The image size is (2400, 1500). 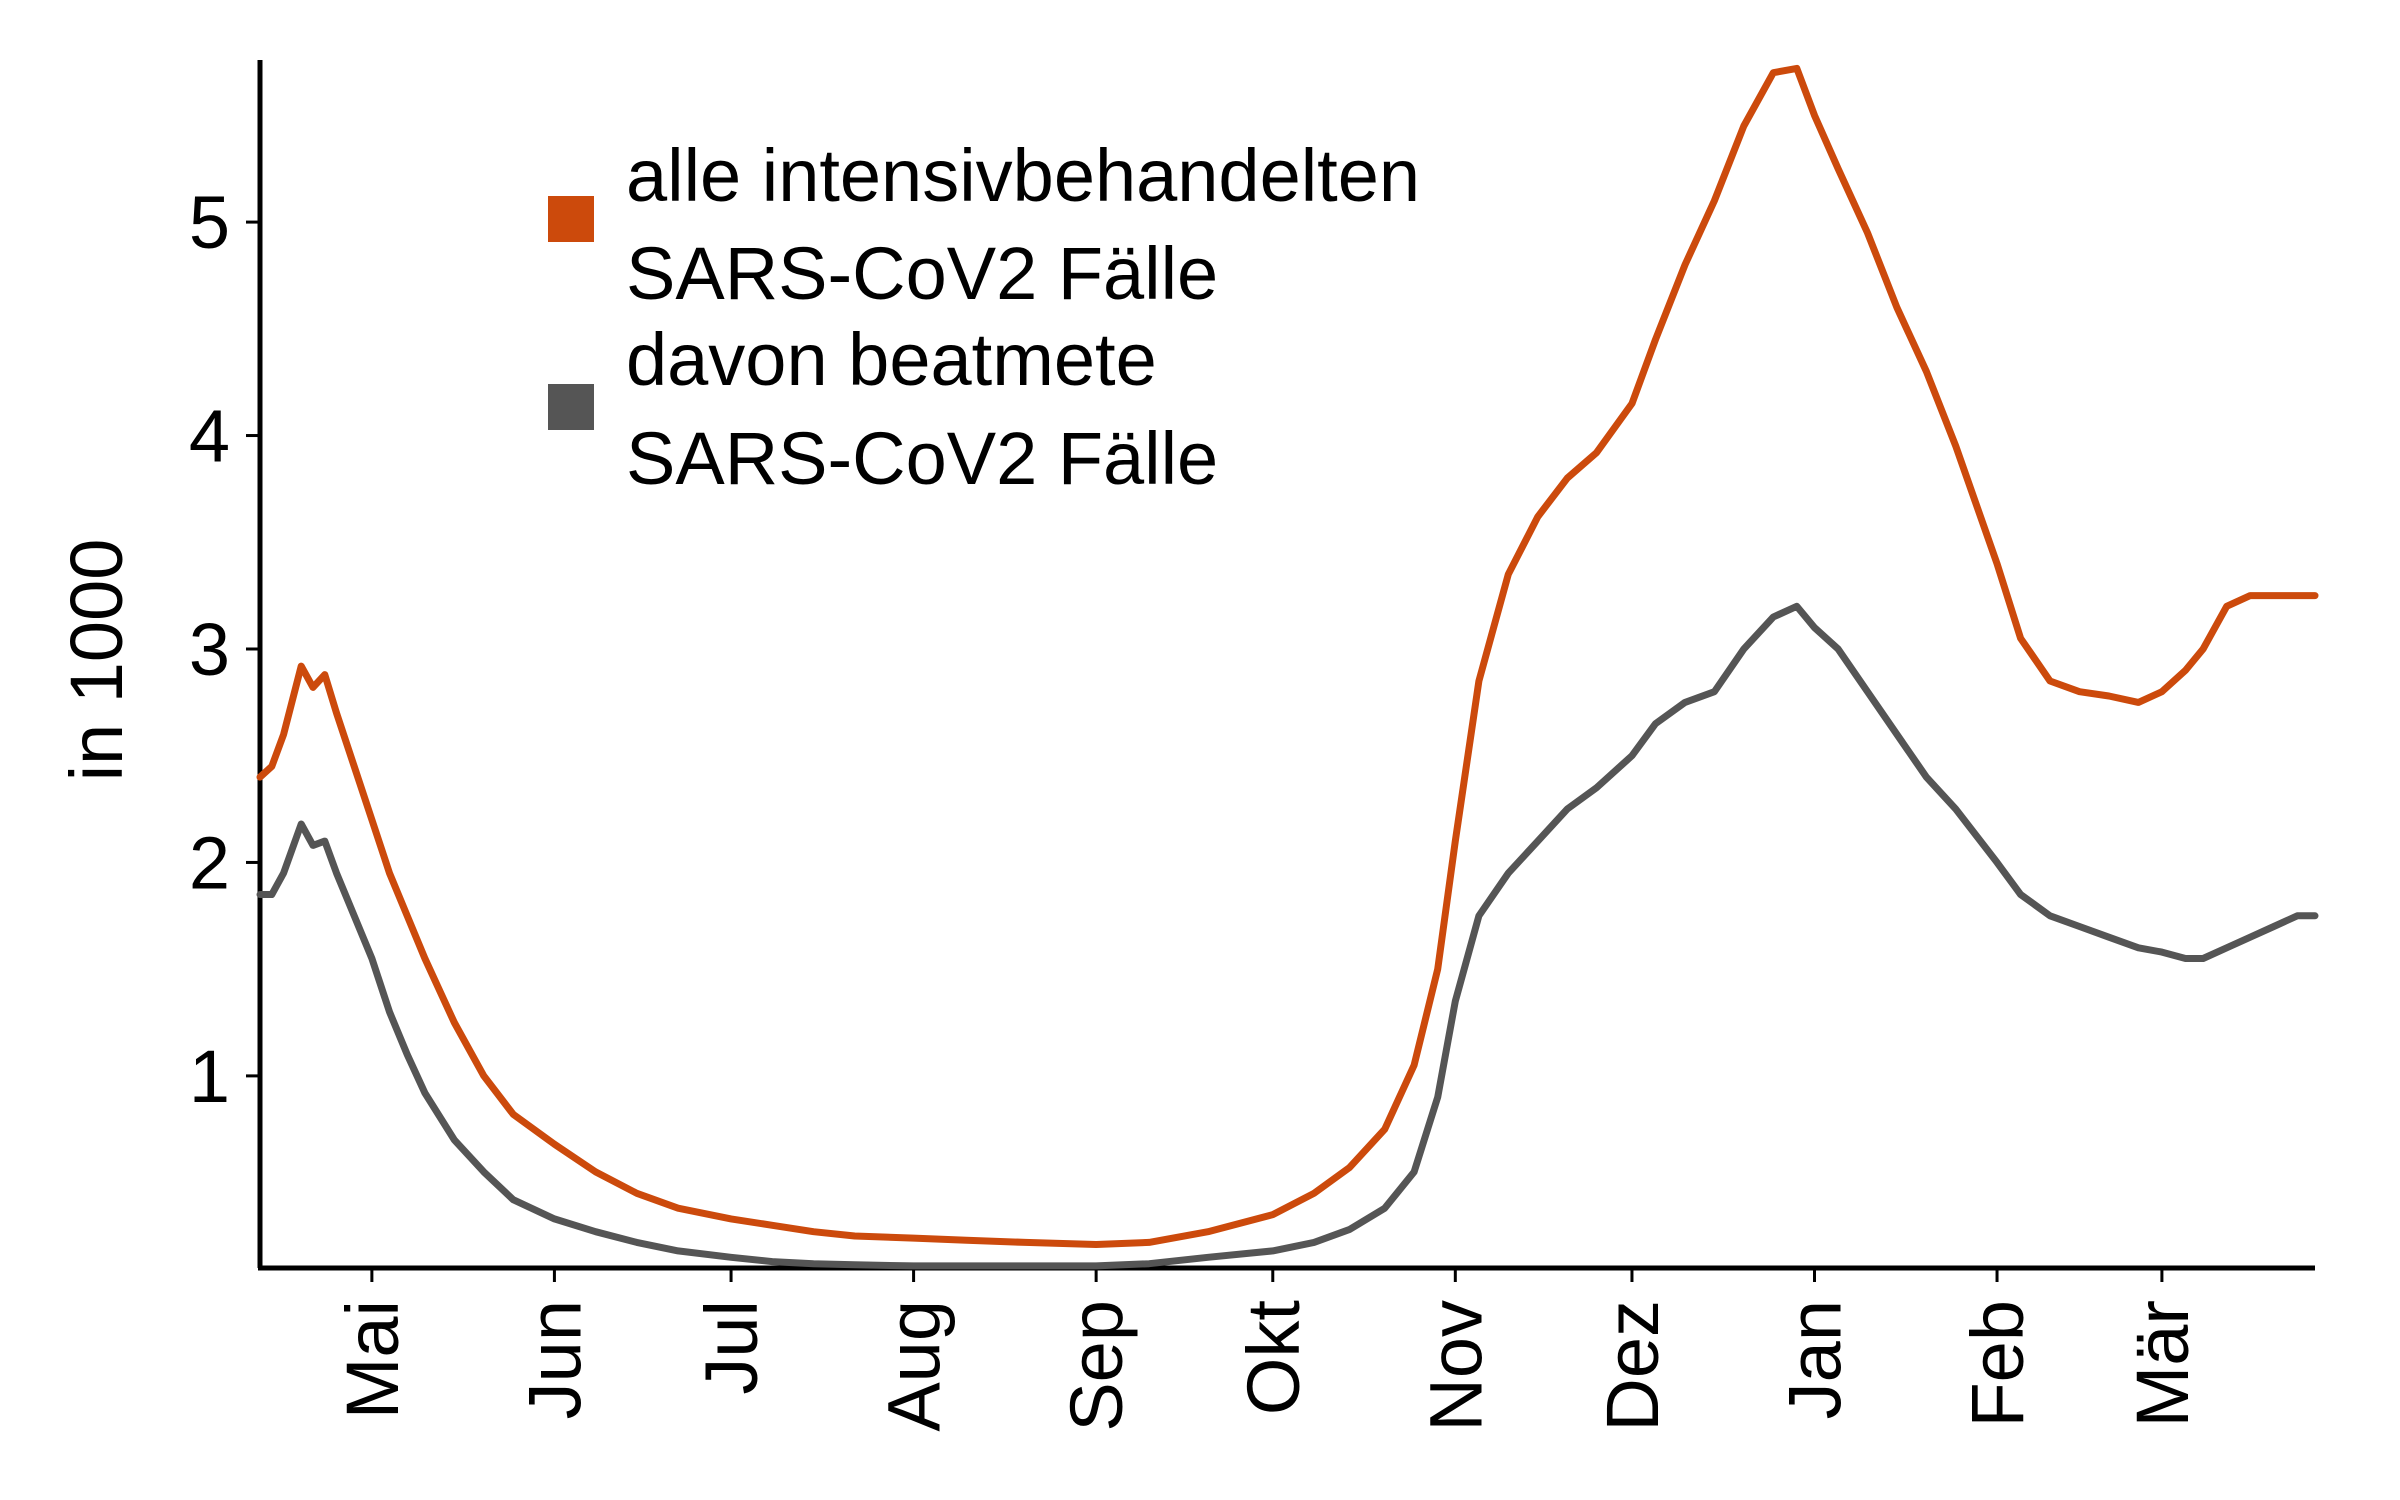 I want to click on y-tick-label: 5, so click(x=209, y=222).